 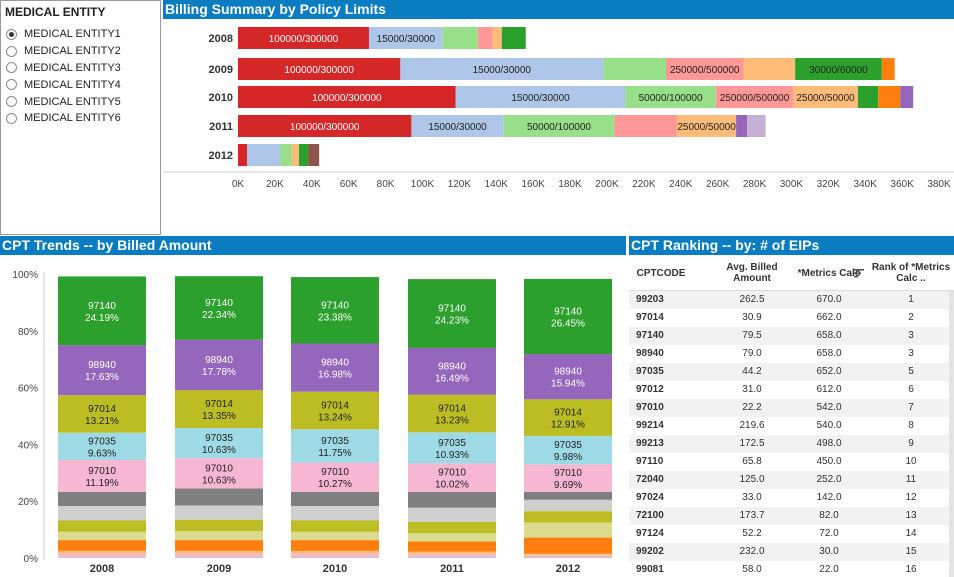 What do you see at coordinates (791, 336) in the screenshot?
I see `table-row: 97140 79.5 658.0 3` at bounding box center [791, 336].